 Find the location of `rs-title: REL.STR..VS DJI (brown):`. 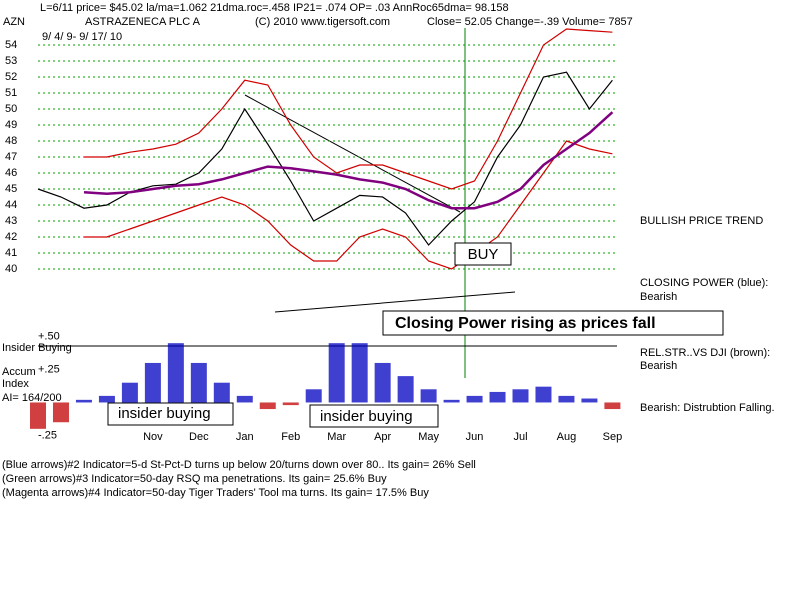

rs-title: REL.STR..VS DJI (brown): is located at coordinates (705, 353).